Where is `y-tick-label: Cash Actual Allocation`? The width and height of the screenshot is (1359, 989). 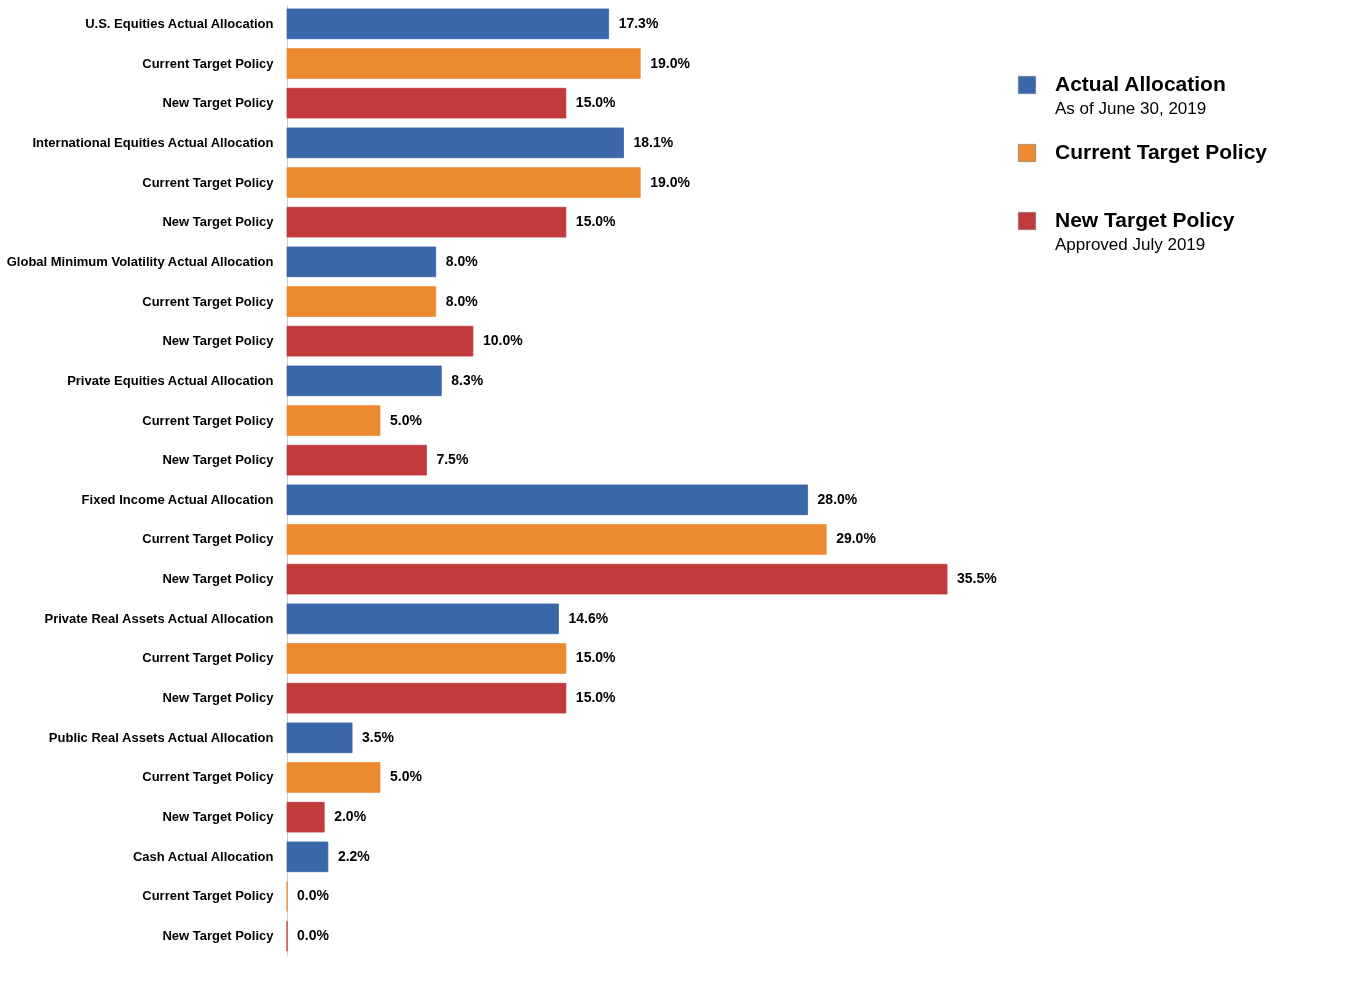 y-tick-label: Cash Actual Allocation is located at coordinates (203, 856).